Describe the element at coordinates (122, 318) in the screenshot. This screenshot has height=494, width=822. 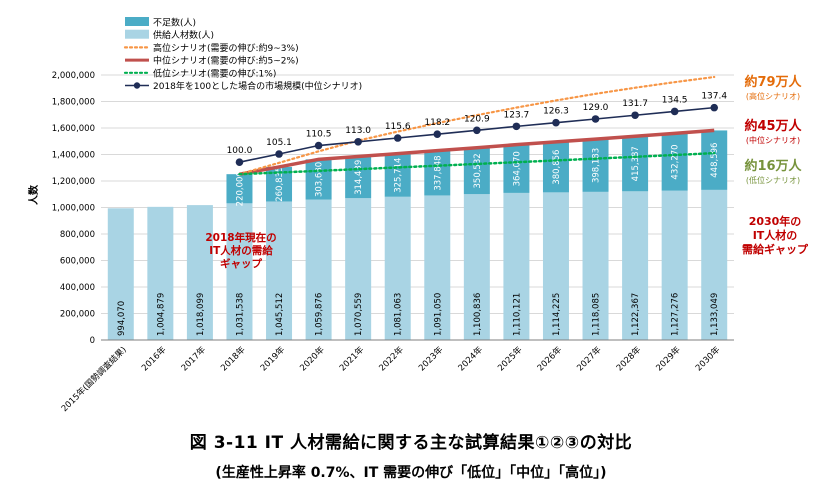
I see `supply-value-label: 994,070` at that location.